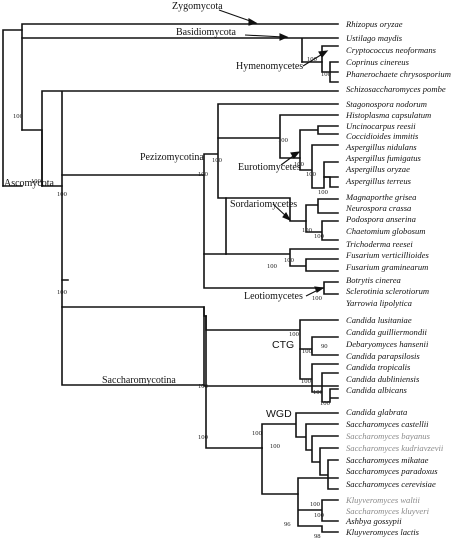 The width and height of the screenshot is (474, 540). Describe the element at coordinates (373, 280) in the screenshot. I see `tip-botrytis: Botrytis cinerea` at that location.